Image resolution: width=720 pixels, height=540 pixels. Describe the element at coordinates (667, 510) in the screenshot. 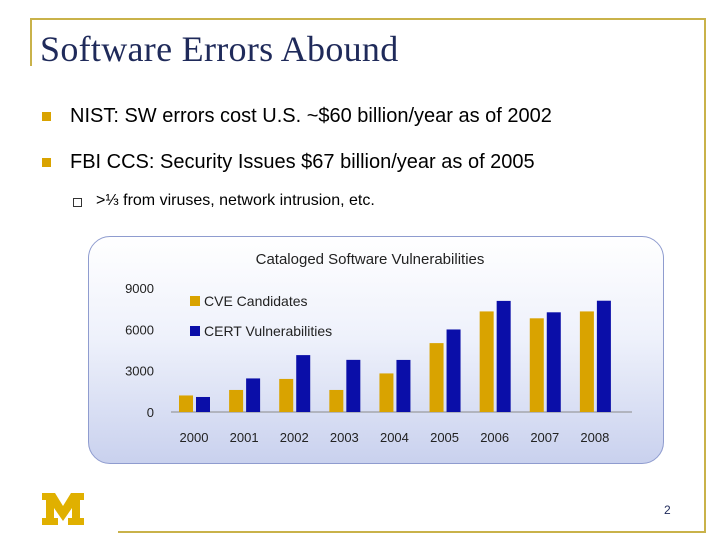

I see `page-number: 2` at that location.